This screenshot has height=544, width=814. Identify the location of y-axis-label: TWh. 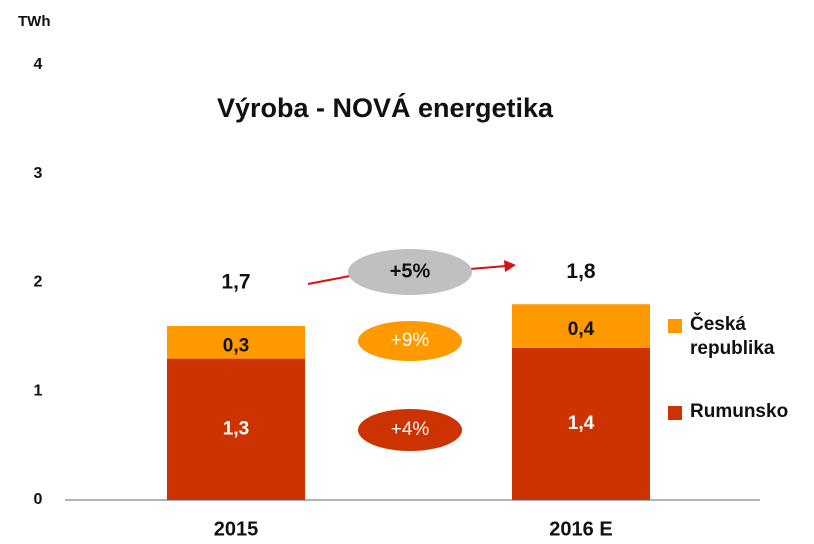
(34, 21).